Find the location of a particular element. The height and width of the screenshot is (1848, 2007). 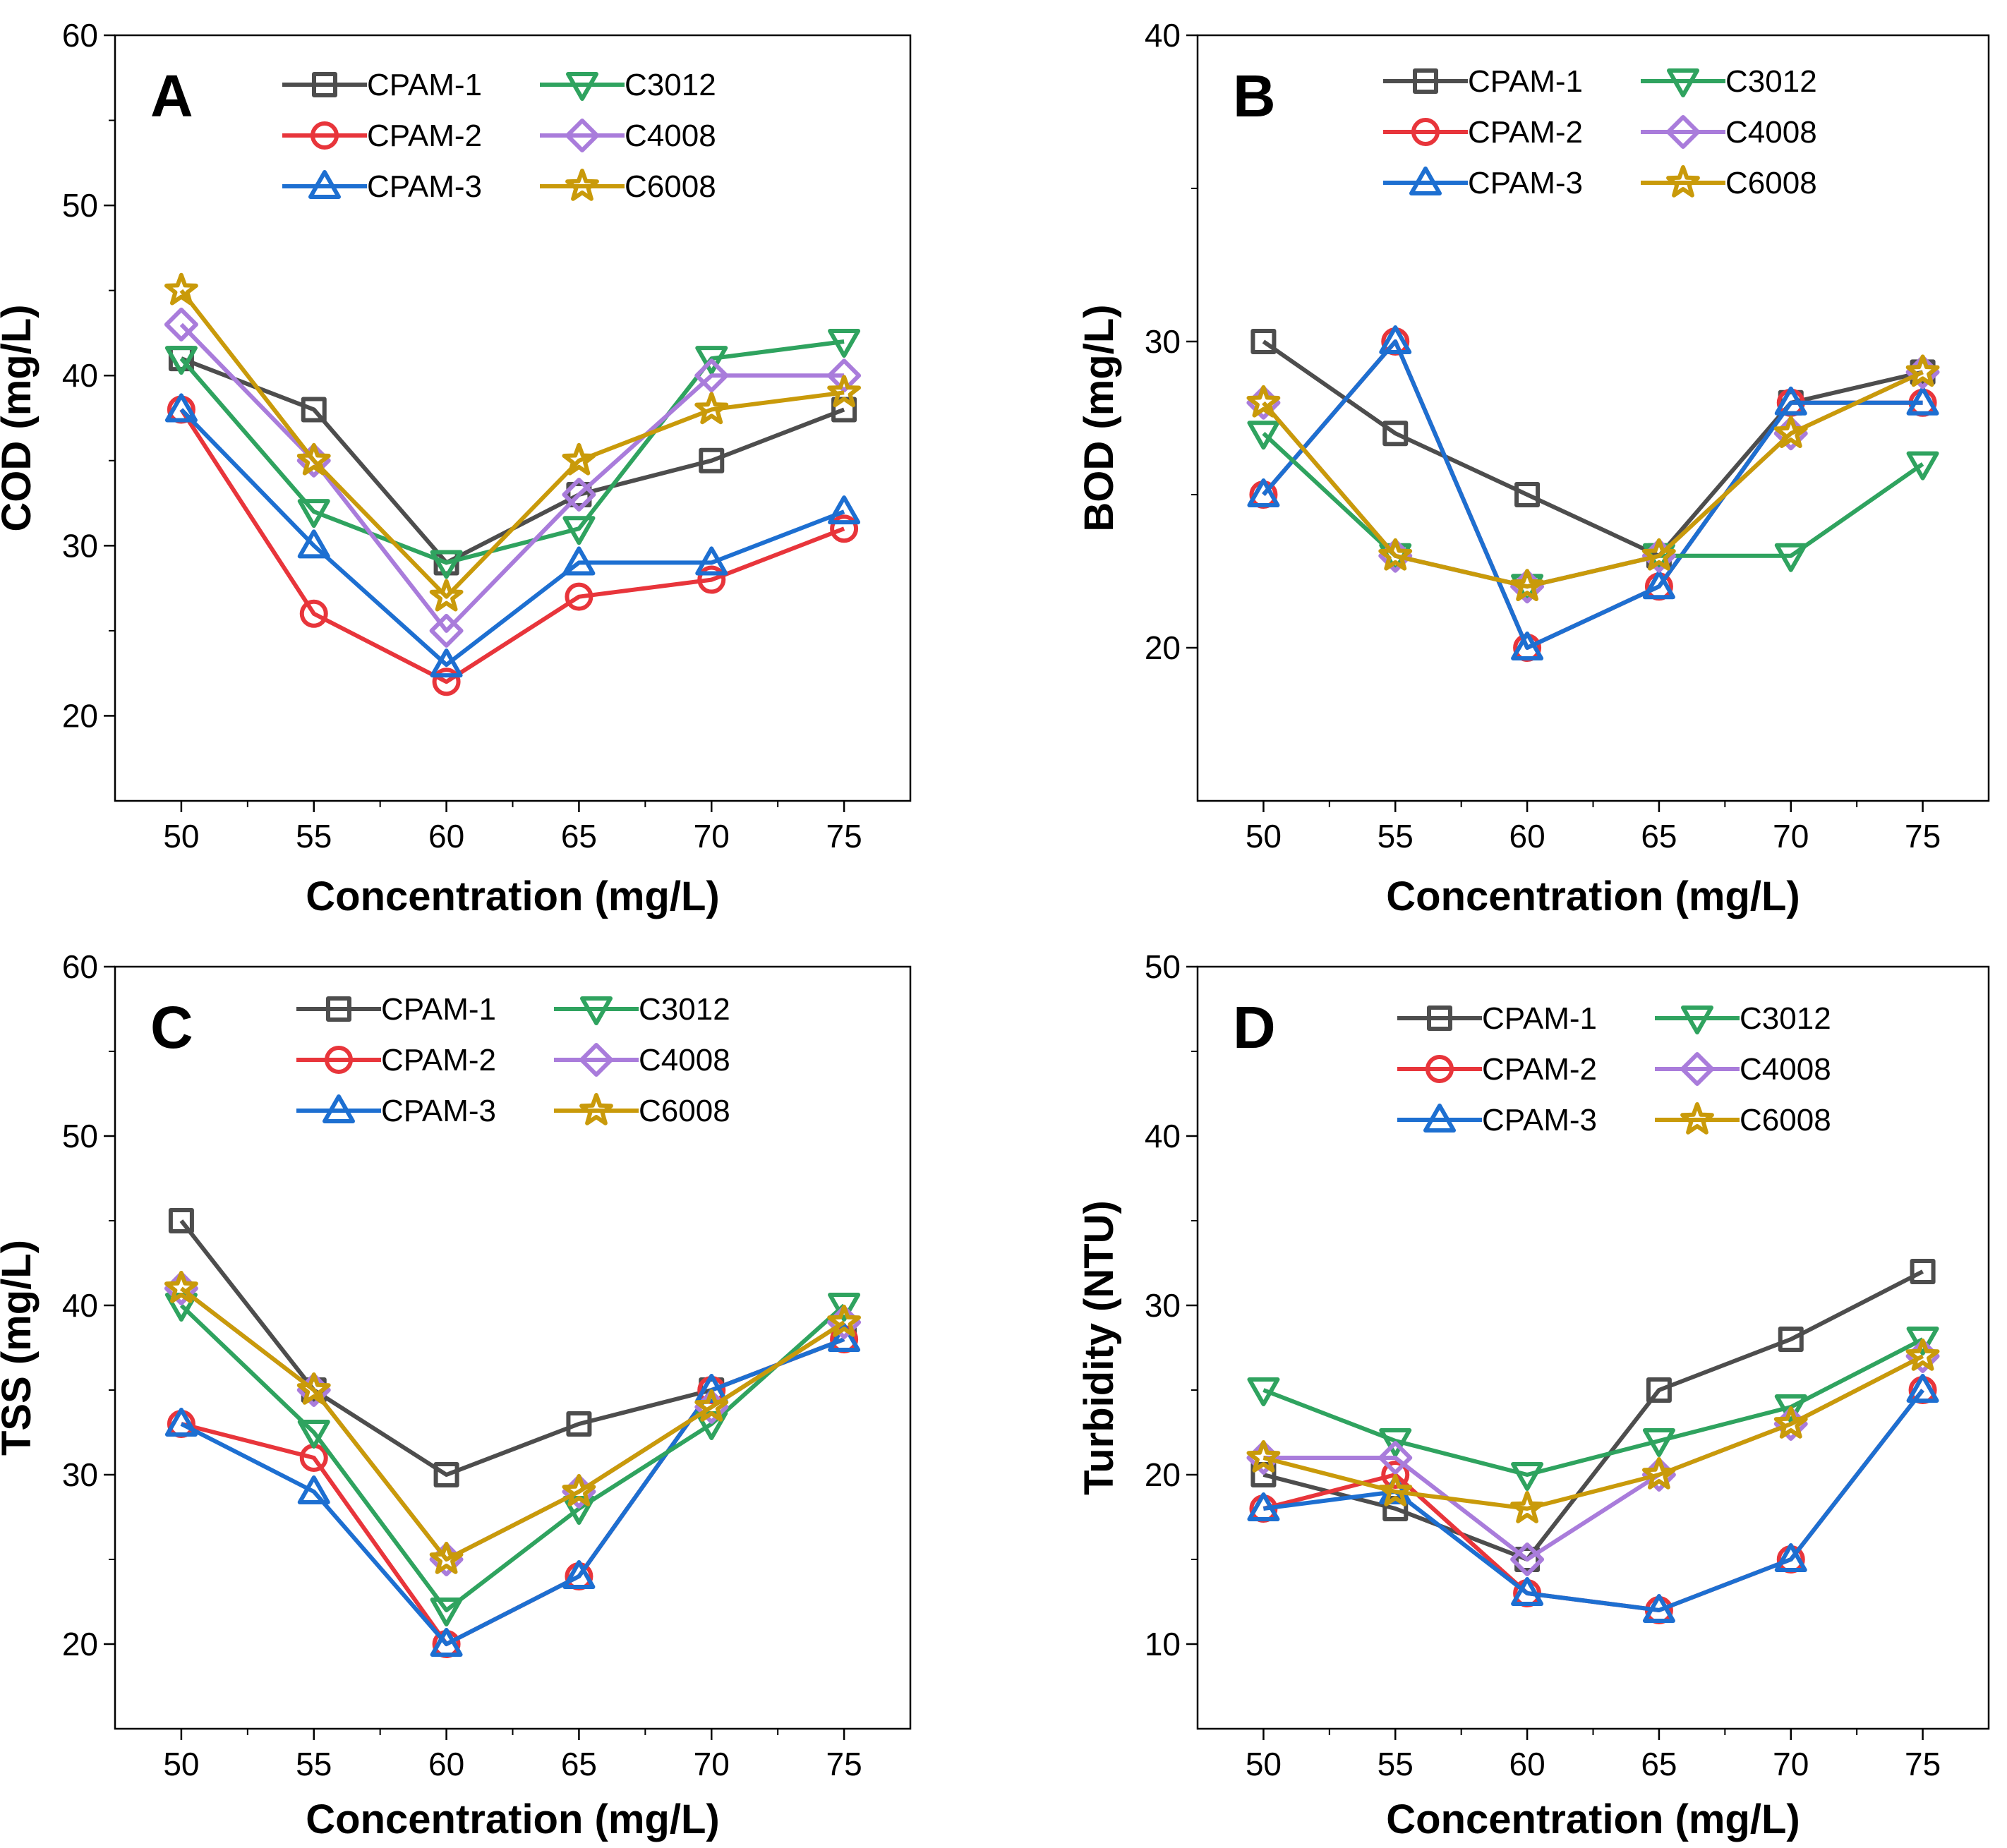

legend-item: CPAM-3 is located at coordinates (1497, 1120).